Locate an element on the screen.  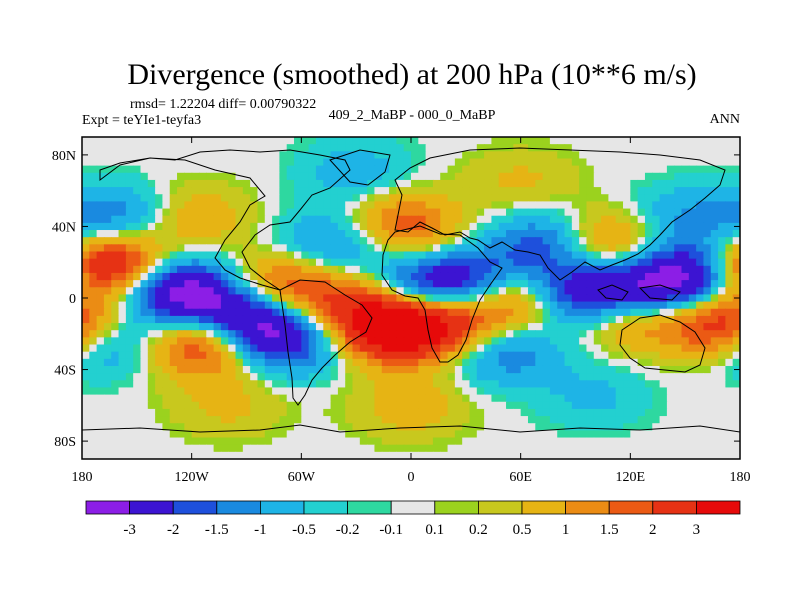
coastline-eurasia is located at coordinates (560, 214).